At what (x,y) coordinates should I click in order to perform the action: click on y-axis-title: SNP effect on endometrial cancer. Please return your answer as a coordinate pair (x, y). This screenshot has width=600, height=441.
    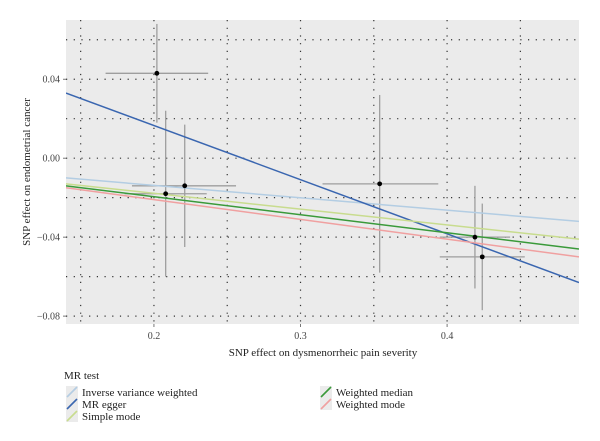
    Looking at the image, I should click on (27, 172).